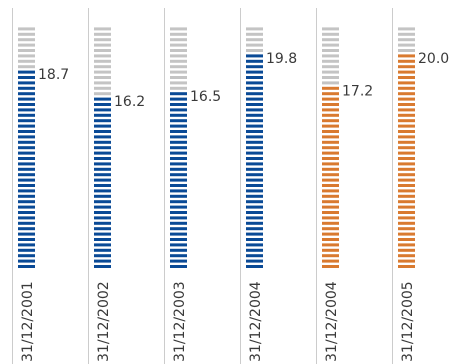 This screenshot has height=364, width=452. Describe the element at coordinates (408, 321) in the screenshot. I see `category-label: 31/12/2005` at that location.